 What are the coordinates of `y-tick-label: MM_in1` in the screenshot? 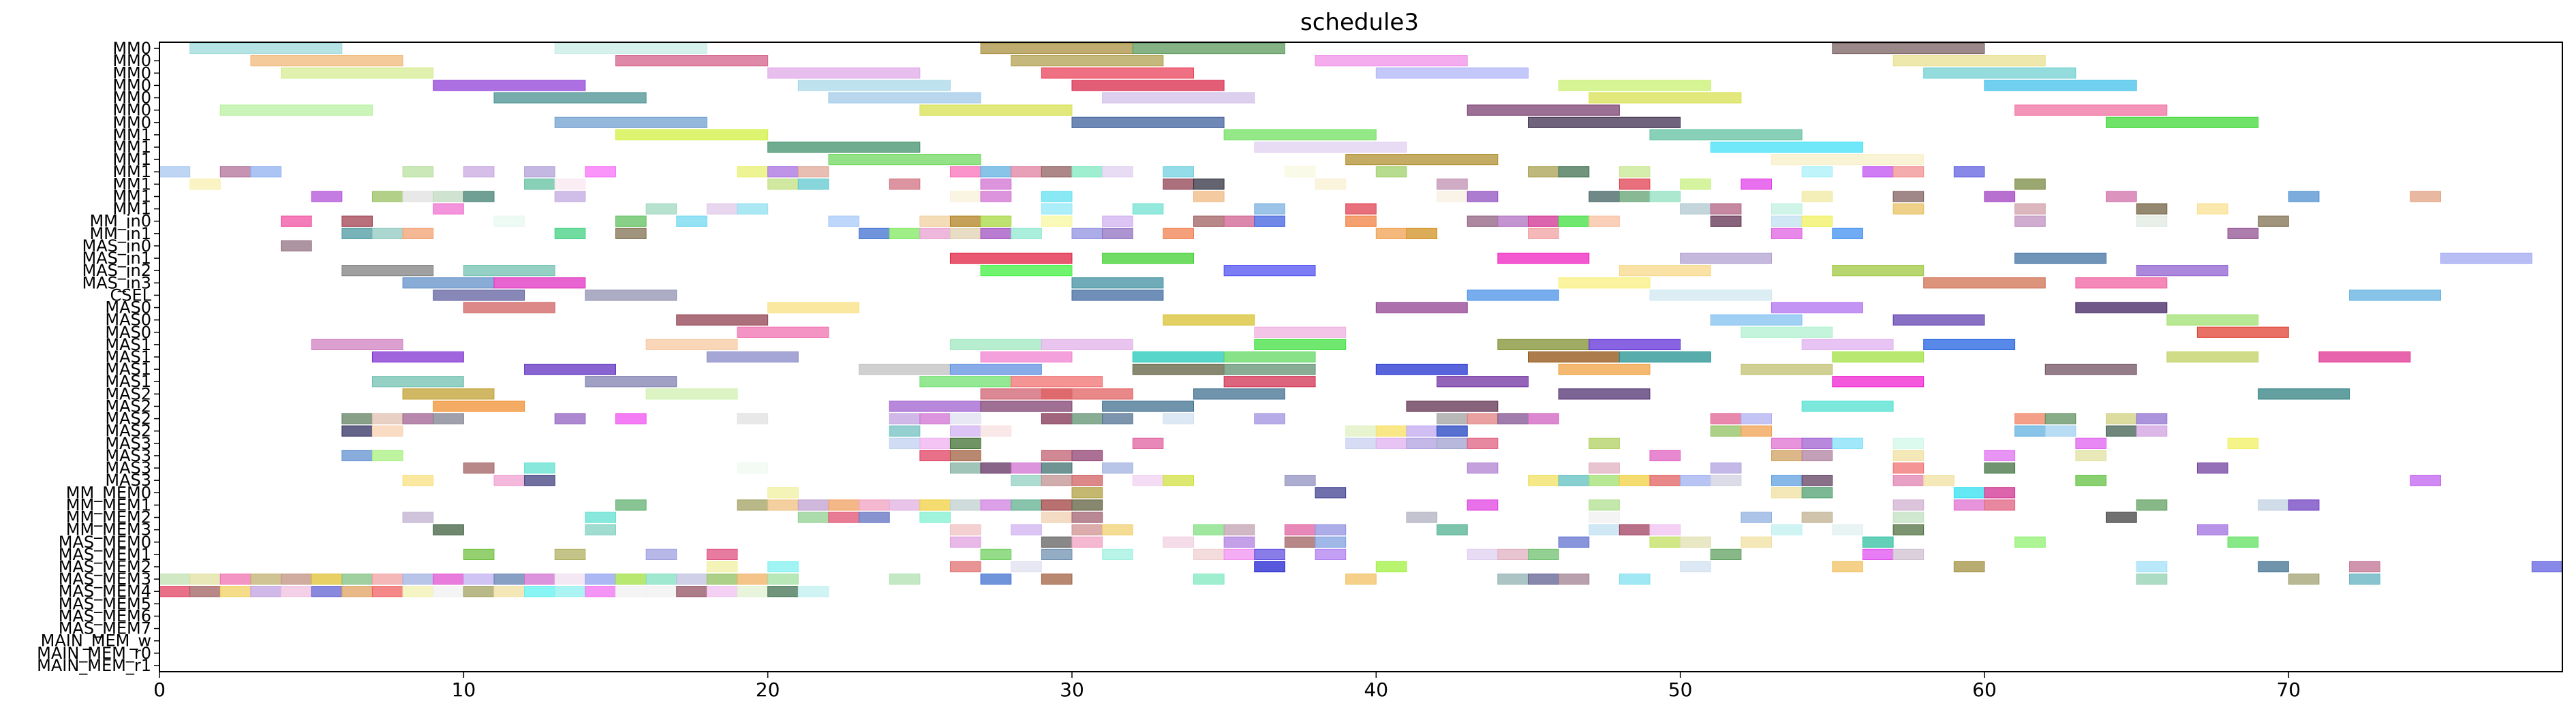 It's located at (120, 234).